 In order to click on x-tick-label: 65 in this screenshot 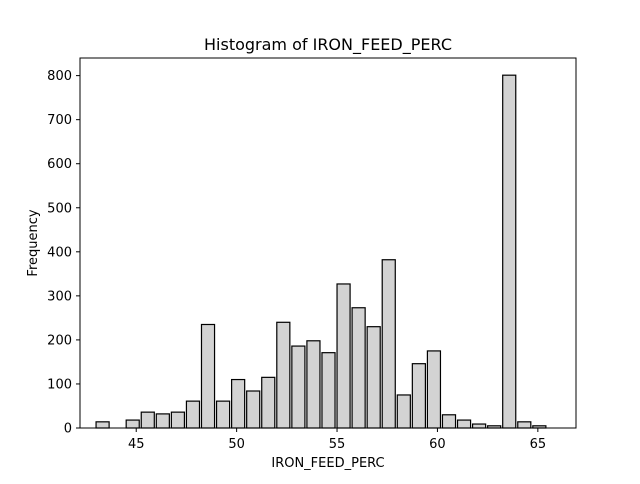, I will do `click(538, 444)`.